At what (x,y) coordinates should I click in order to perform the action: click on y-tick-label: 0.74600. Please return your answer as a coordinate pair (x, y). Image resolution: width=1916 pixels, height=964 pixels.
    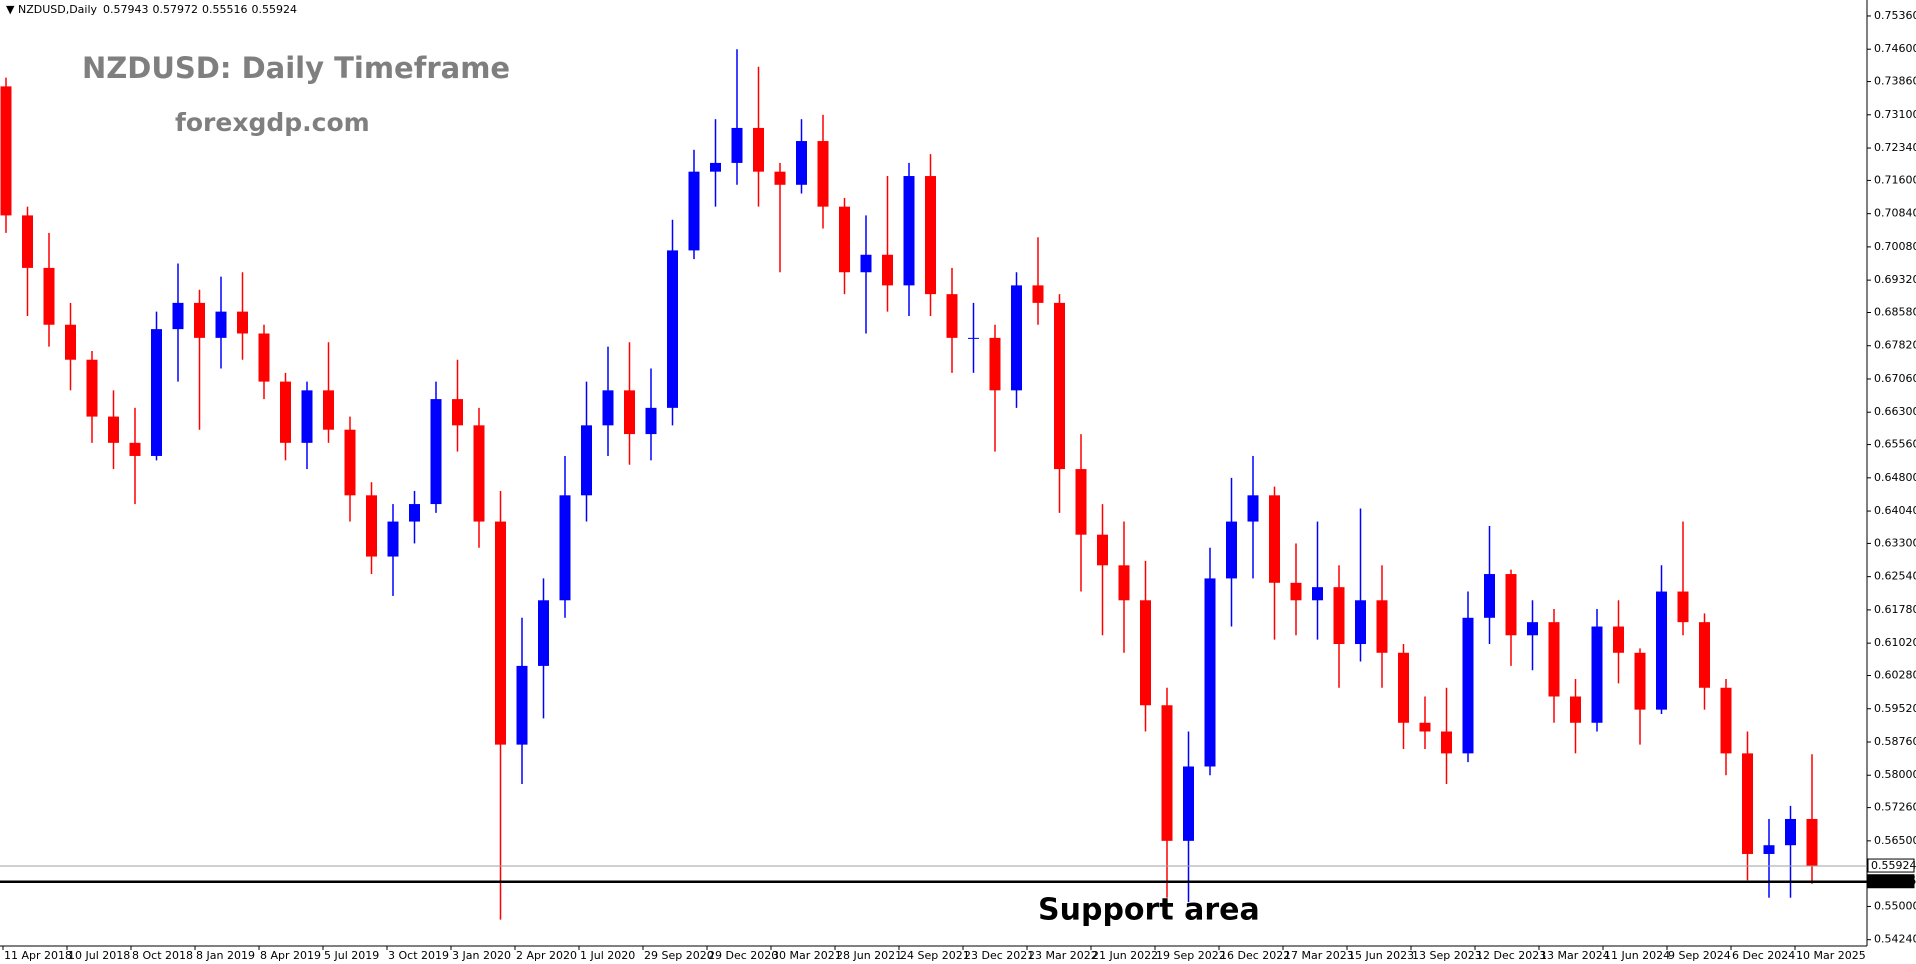
    Looking at the image, I should click on (1895, 48).